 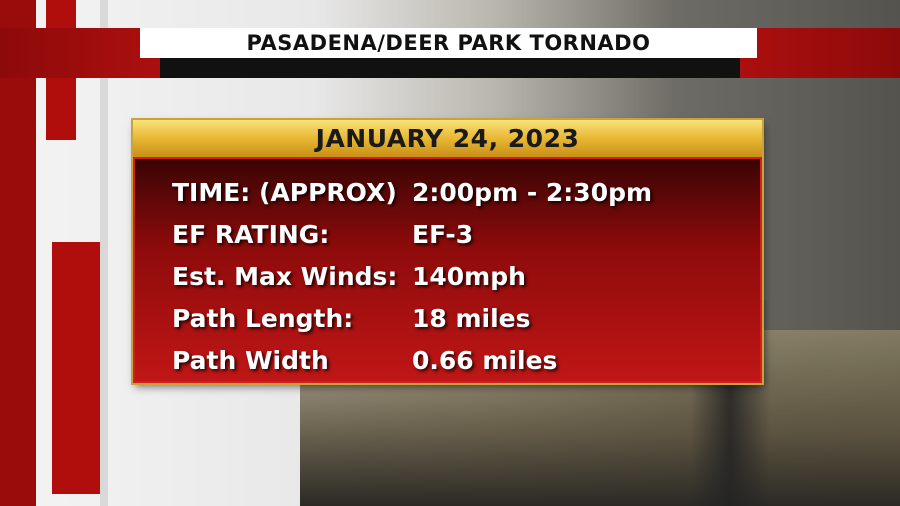 I want to click on info-row: Est. Max Winds: 140mph, so click(x=447, y=276).